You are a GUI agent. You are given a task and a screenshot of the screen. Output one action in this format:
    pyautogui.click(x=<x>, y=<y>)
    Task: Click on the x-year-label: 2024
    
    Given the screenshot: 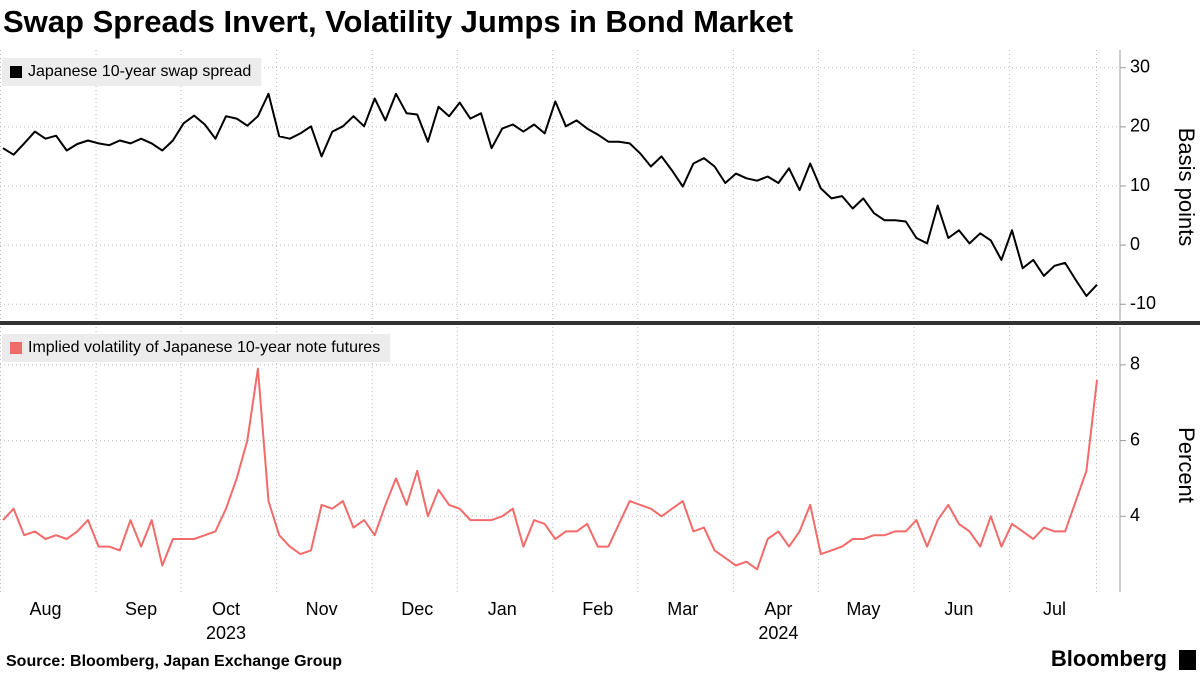 What is the action you would take?
    pyautogui.click(x=778, y=633)
    